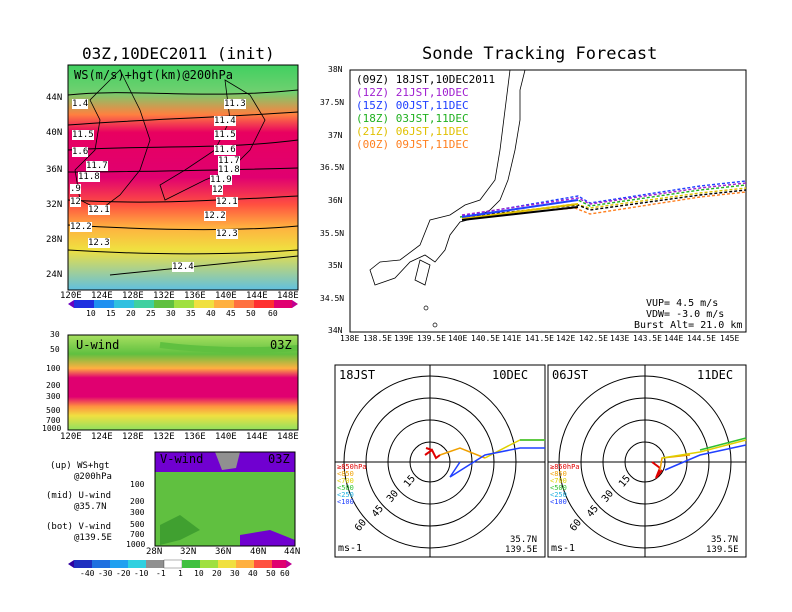  I want to click on ws-lon-tick: 144E, so click(257, 296).